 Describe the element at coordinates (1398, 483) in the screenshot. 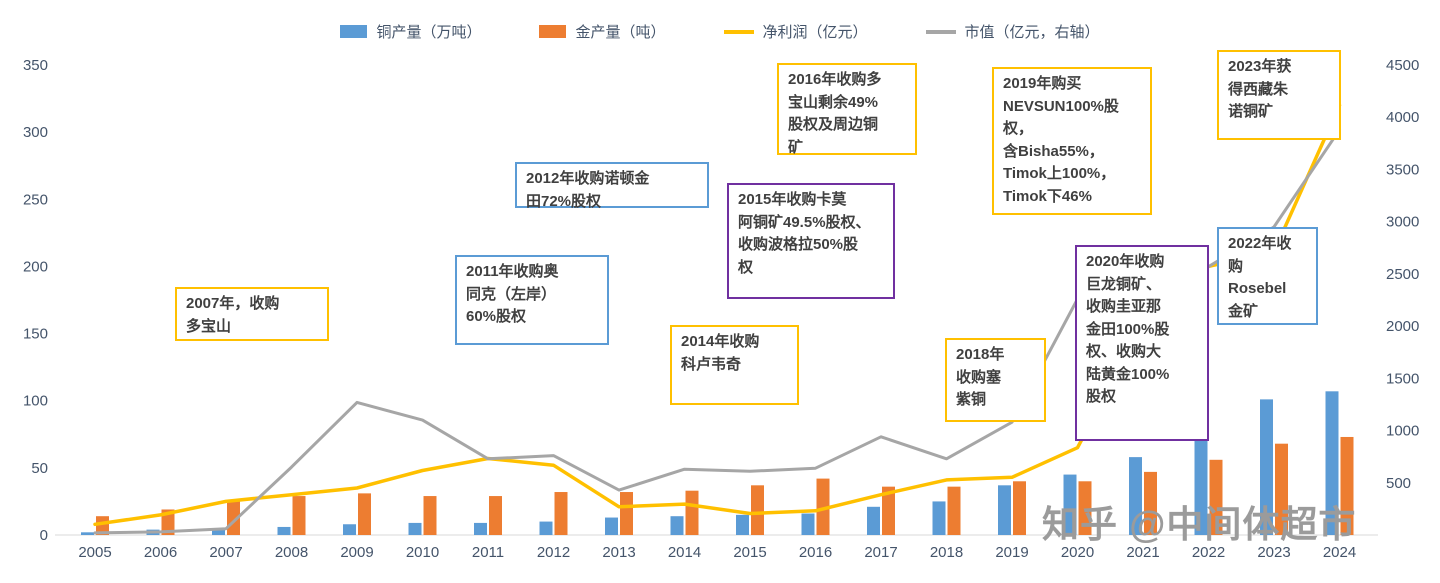

I see `right-axis-tick-label: 500` at that location.